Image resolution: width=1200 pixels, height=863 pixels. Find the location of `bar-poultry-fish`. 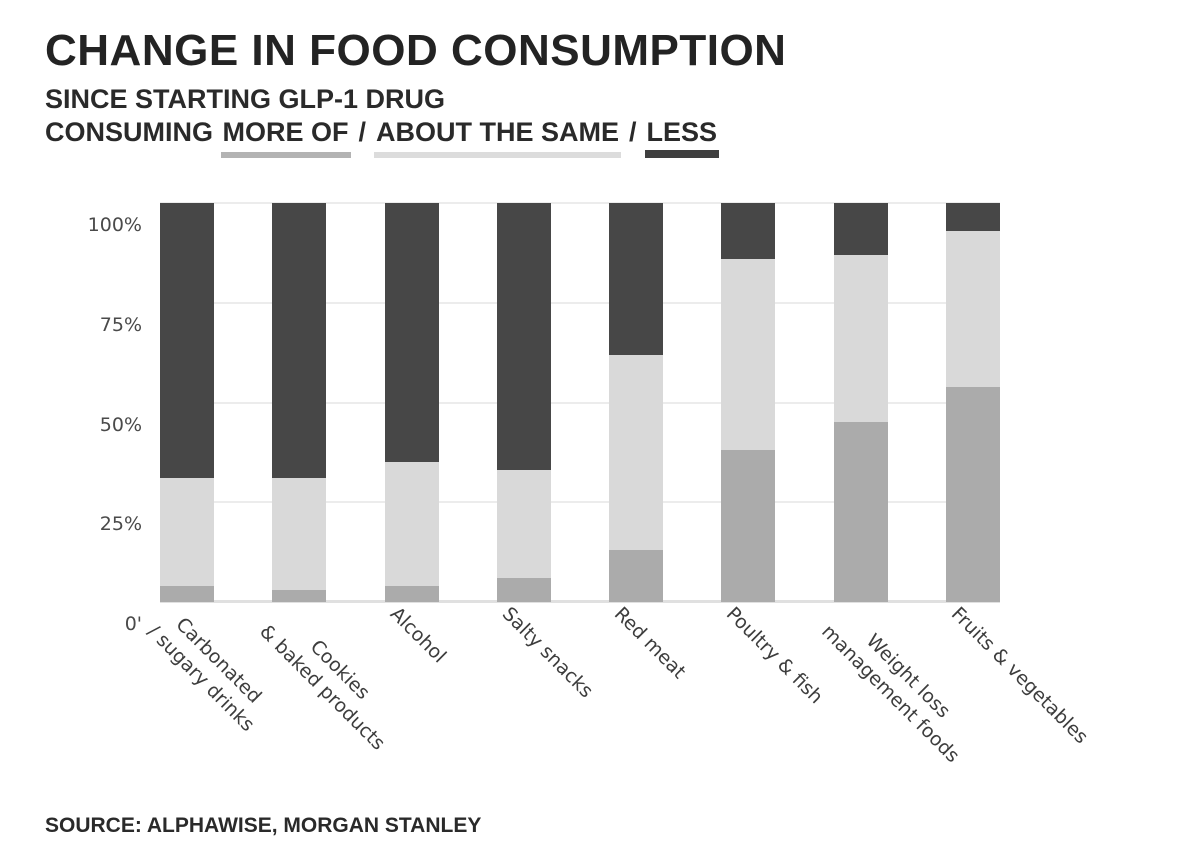

bar-poultry-fish is located at coordinates (748, 402).